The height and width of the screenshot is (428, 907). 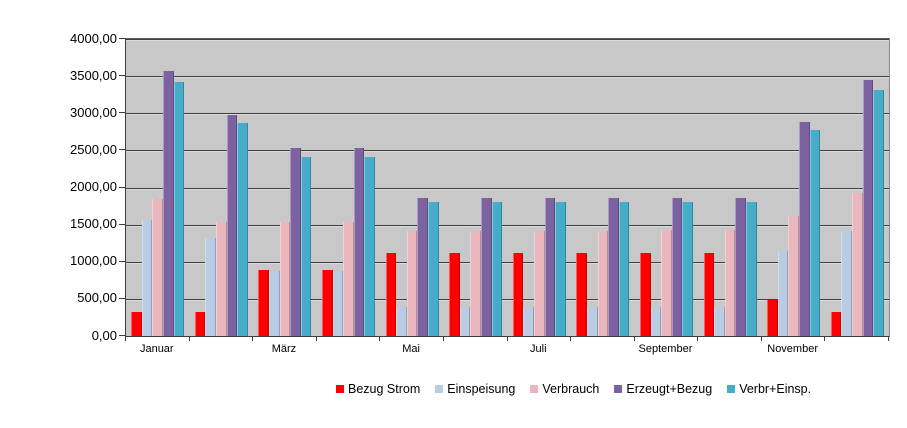 What do you see at coordinates (815, 233) in the screenshot?
I see `bar-verbr-einsp-november` at bounding box center [815, 233].